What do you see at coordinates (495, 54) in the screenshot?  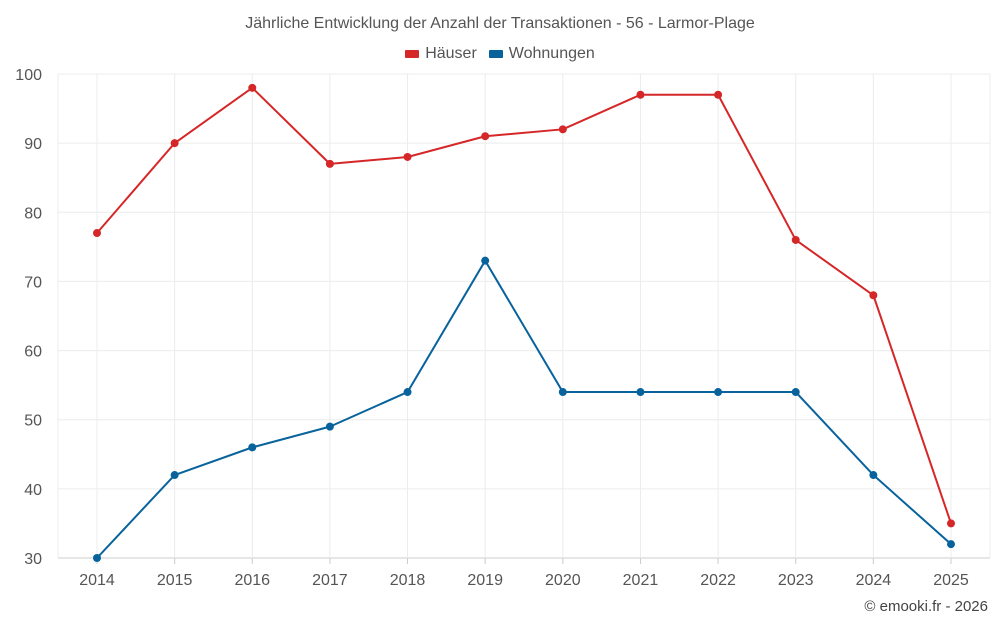 I see `legend-swatch-wohnungen` at bounding box center [495, 54].